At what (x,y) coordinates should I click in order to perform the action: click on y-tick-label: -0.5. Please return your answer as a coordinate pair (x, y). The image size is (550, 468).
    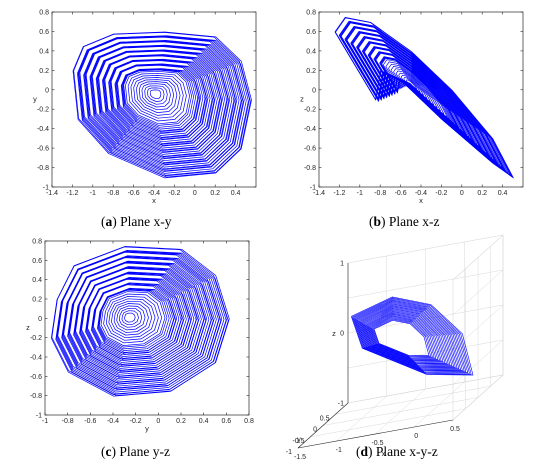
    Looking at the image, I should click on (298, 441).